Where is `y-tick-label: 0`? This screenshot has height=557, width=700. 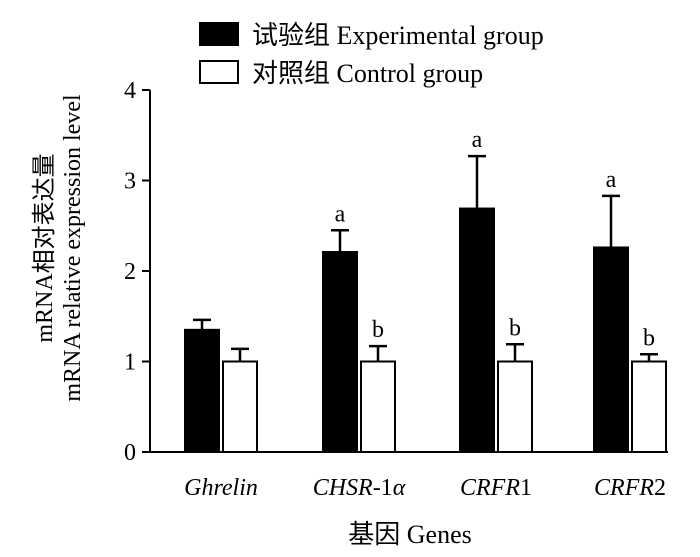
y-tick-label: 0 is located at coordinates (130, 453).